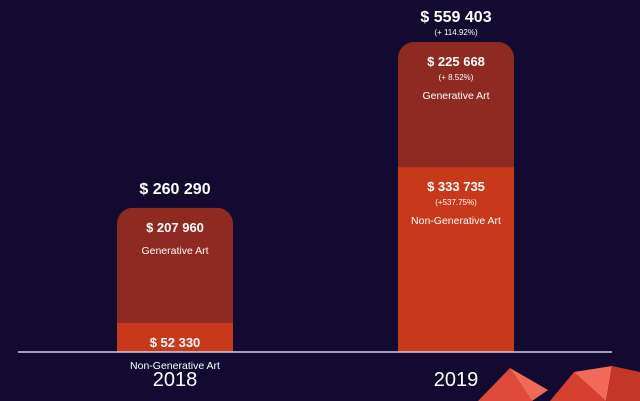  I want to click on bar-segment-non-generative-2018, so click(175, 337).